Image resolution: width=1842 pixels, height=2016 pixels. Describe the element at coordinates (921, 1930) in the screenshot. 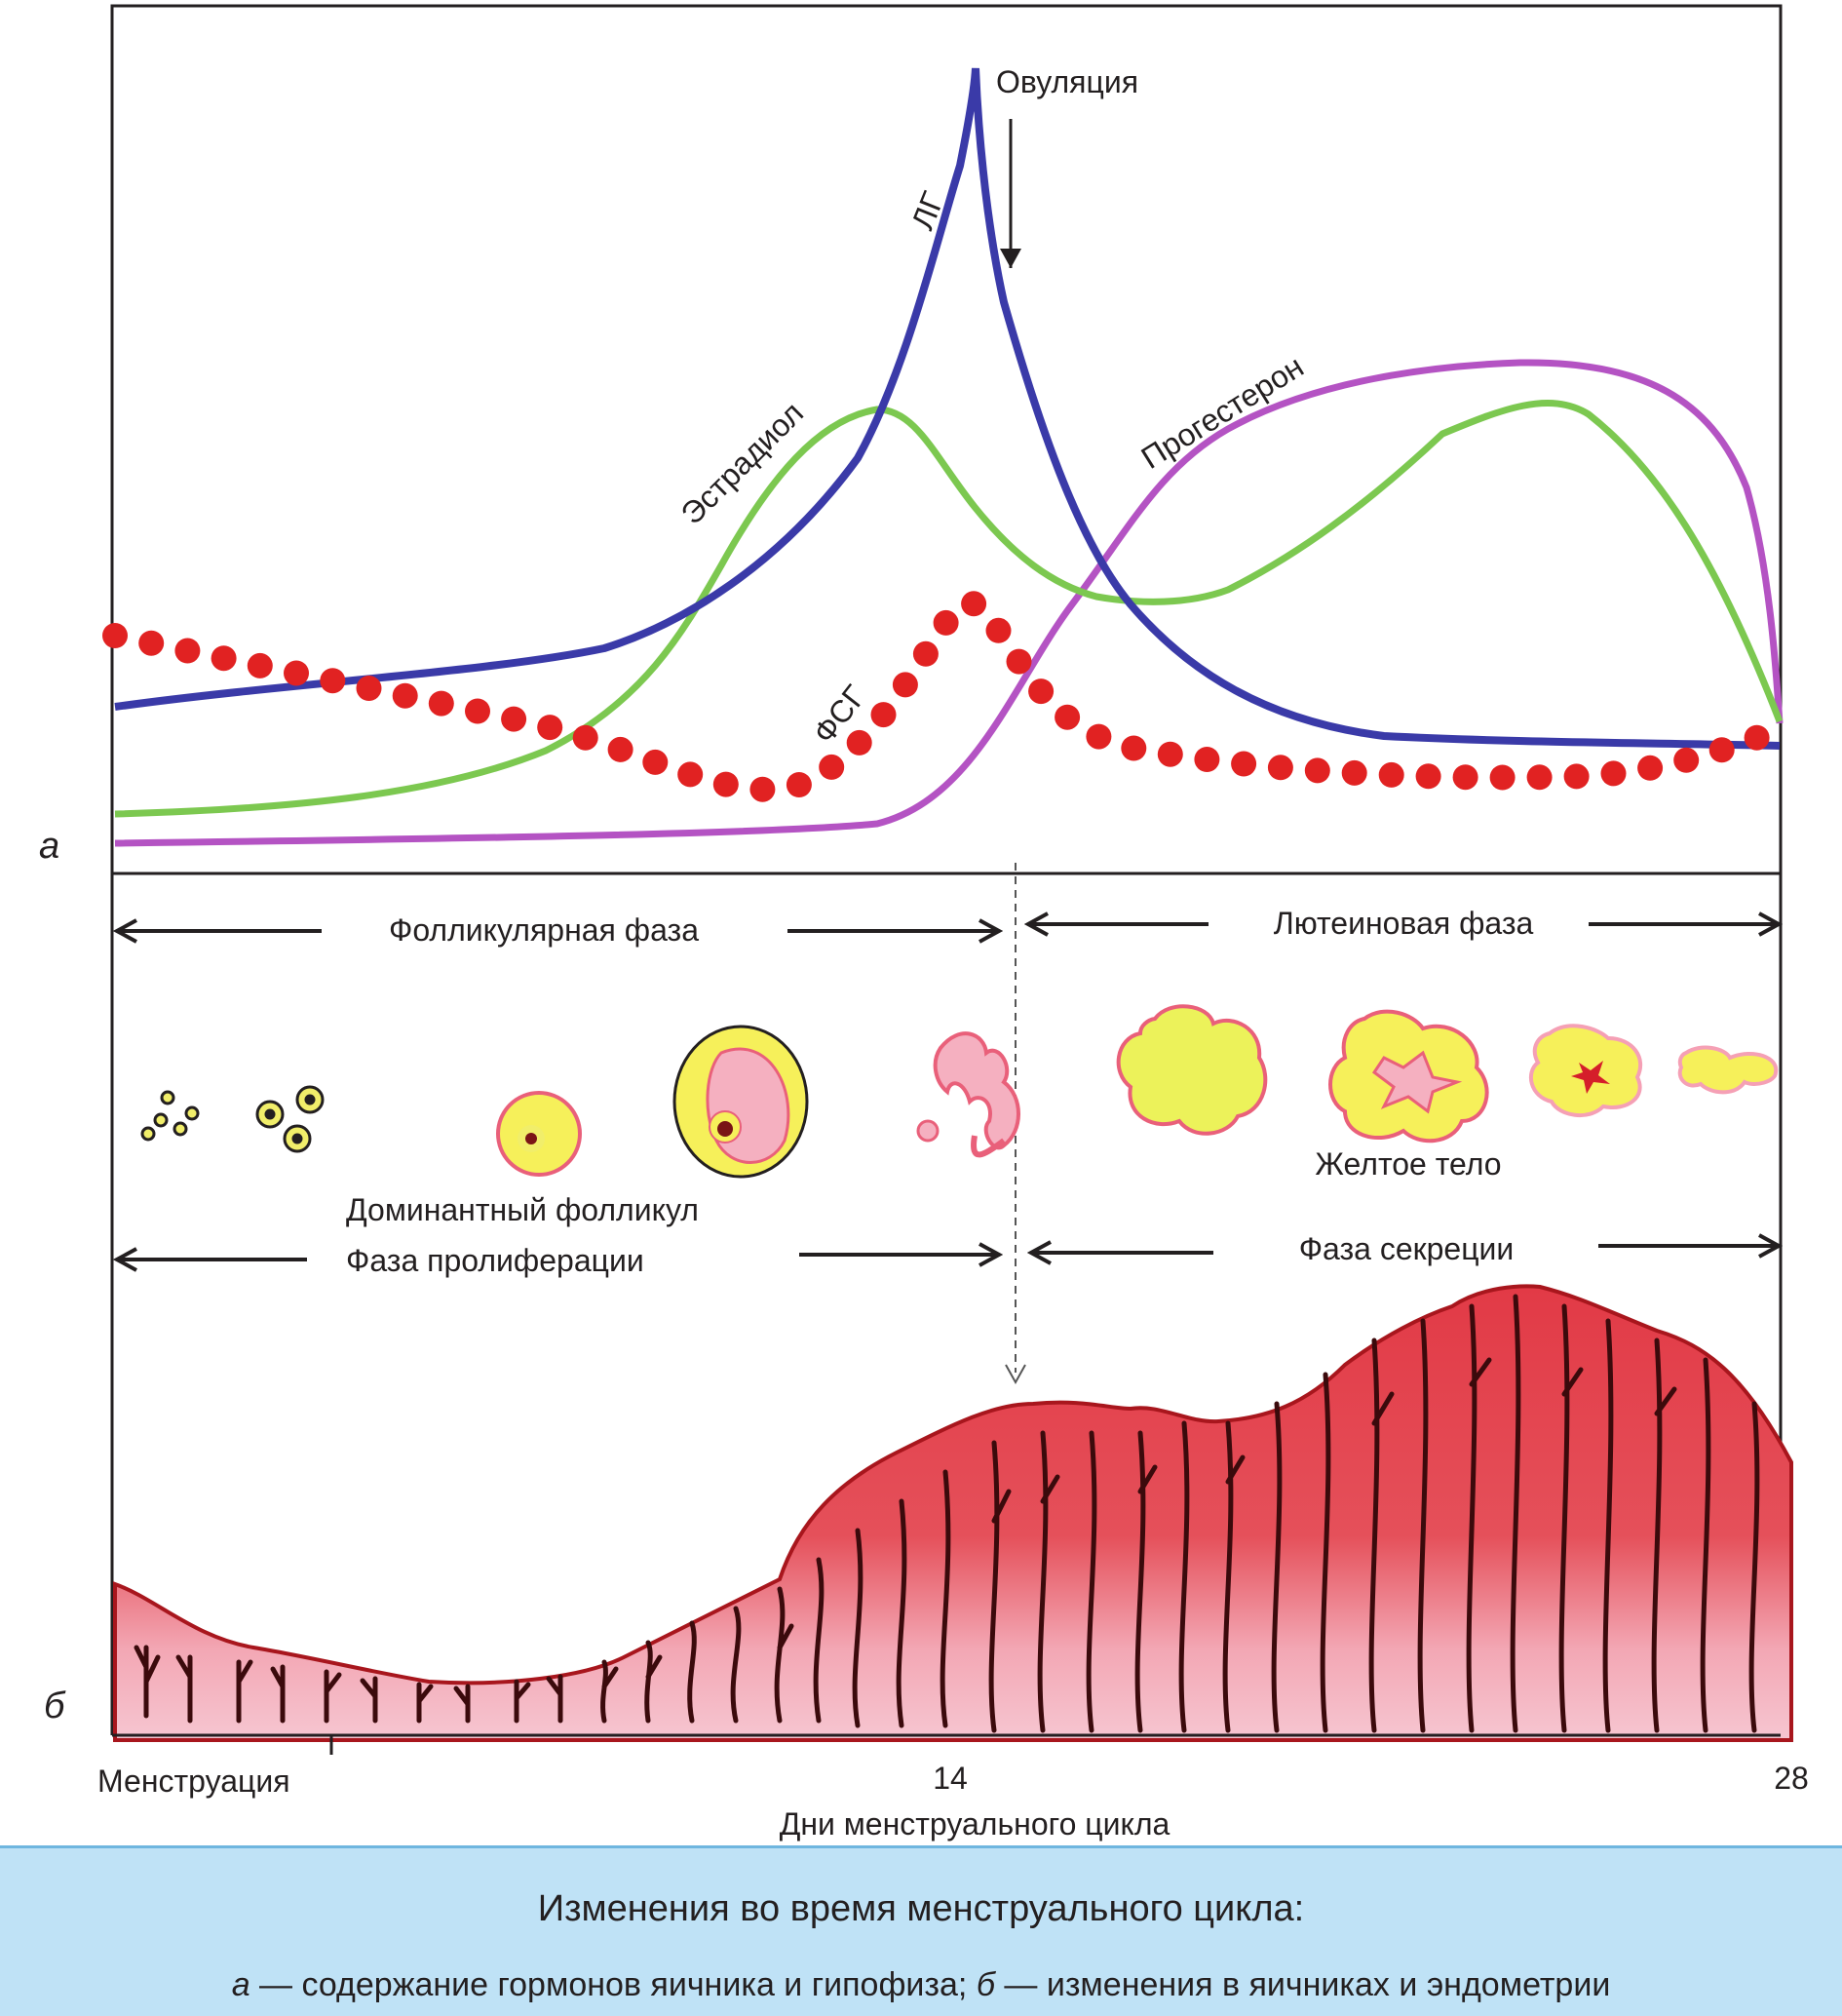

I see `caption-panel` at that location.